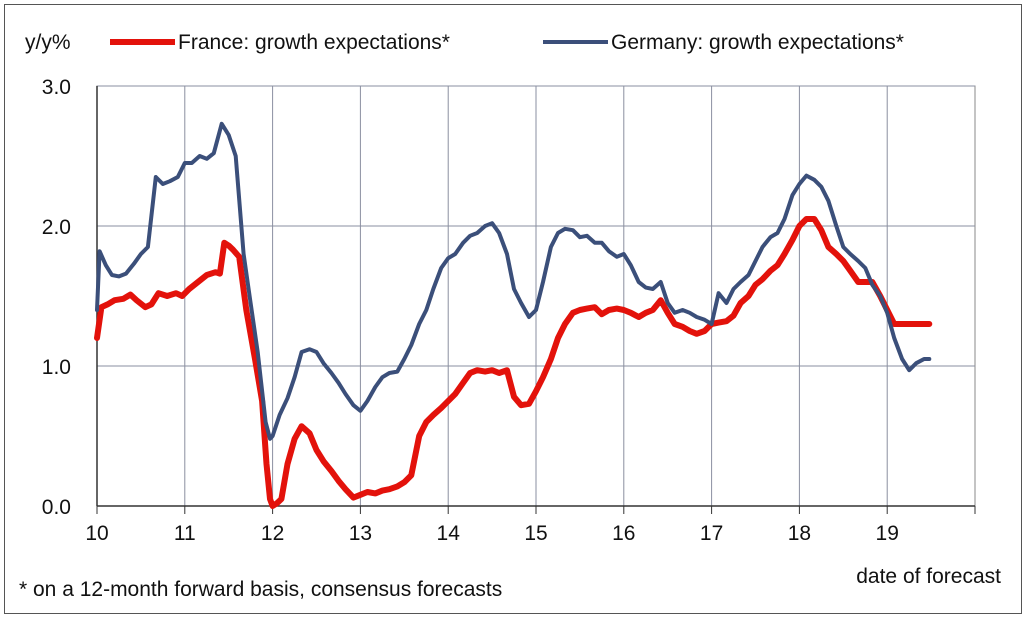 This screenshot has width=1028, height=620. Describe the element at coordinates (314, 42) in the screenshot. I see `legend-label-france: France: growth expectations*` at that location.